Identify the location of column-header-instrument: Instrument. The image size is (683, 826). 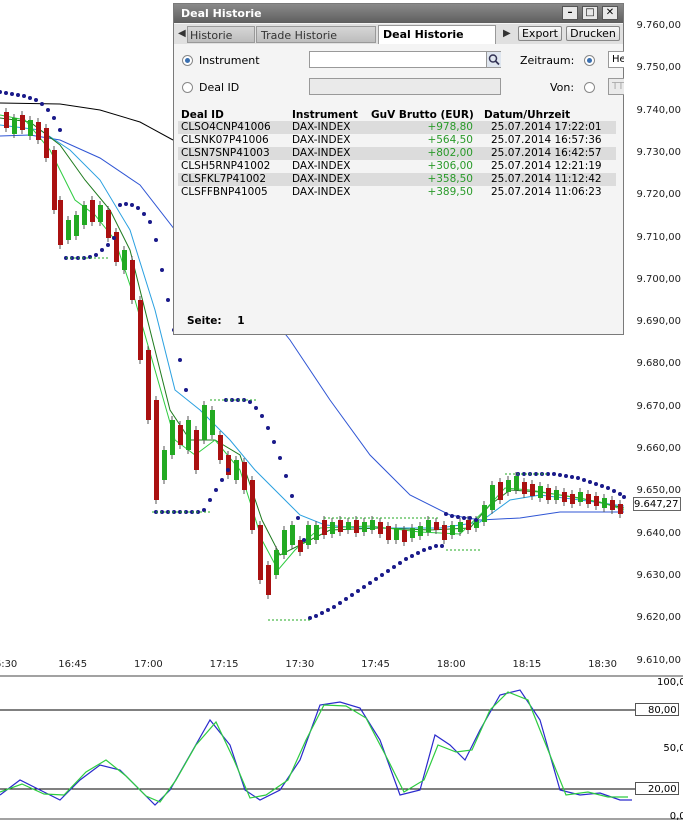
(328, 114).